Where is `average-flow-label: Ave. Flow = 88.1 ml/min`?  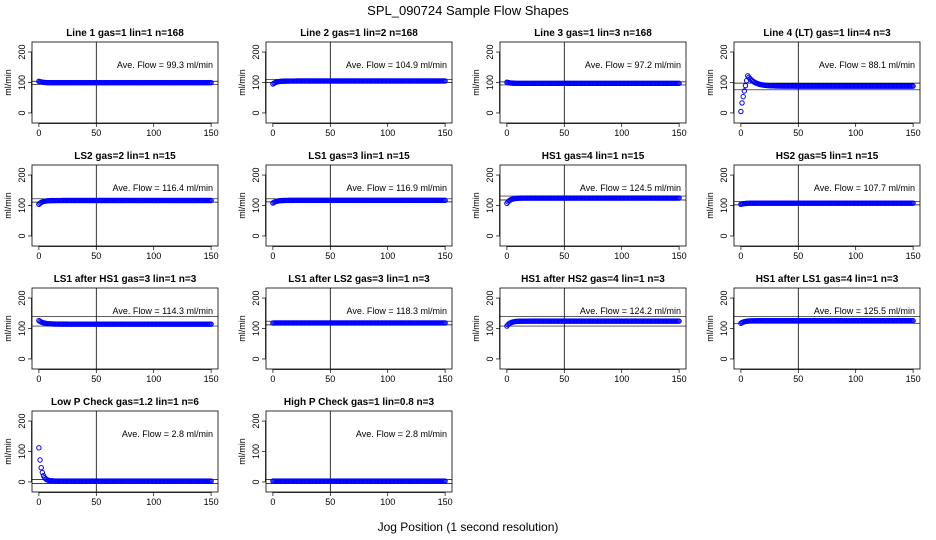
average-flow-label: Ave. Flow = 88.1 ml/min is located at coordinates (867, 65).